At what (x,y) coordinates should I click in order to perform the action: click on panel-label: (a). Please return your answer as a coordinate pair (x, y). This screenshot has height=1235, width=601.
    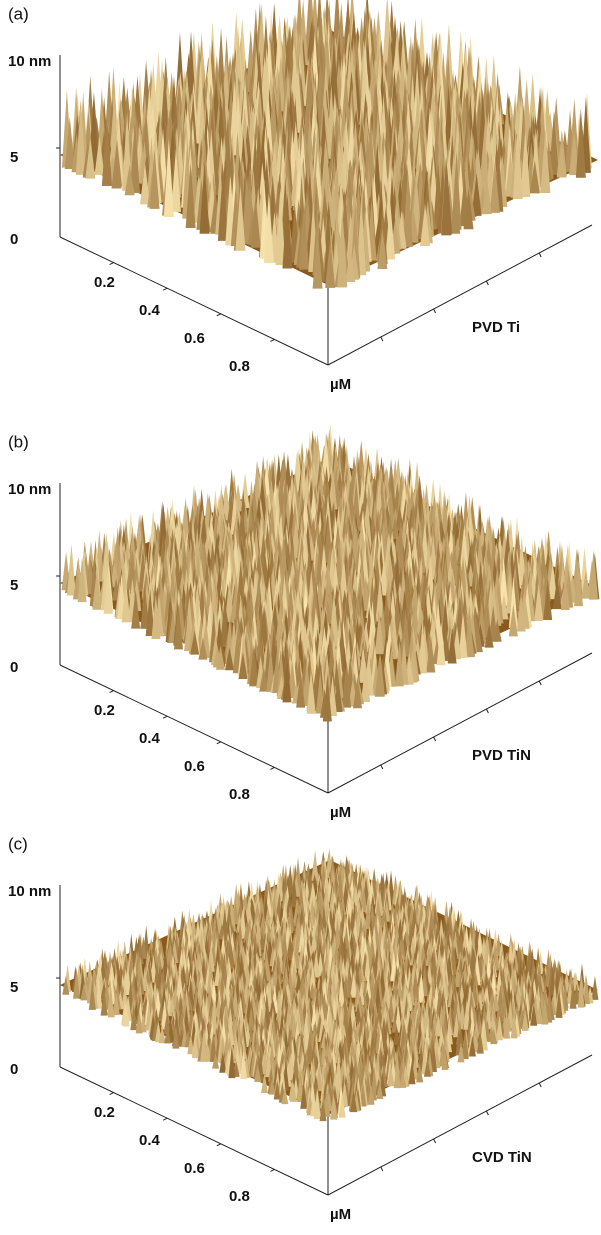
    Looking at the image, I should click on (18, 13).